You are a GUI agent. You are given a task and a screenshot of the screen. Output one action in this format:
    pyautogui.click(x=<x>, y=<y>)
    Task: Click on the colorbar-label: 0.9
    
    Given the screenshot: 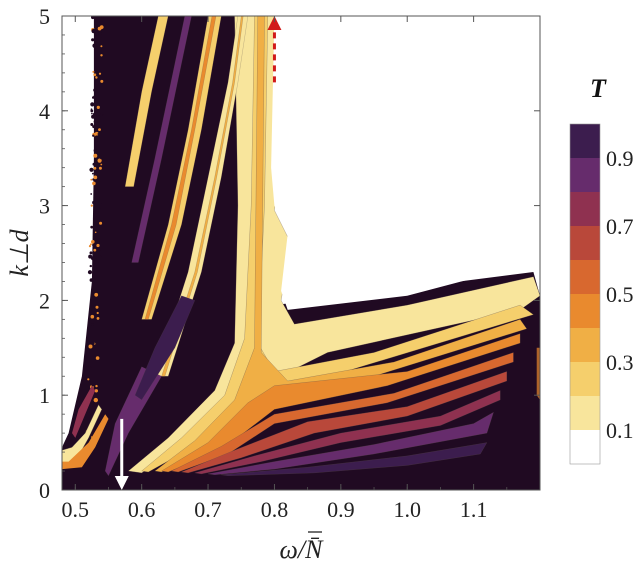 What is the action you would take?
    pyautogui.click(x=620, y=158)
    